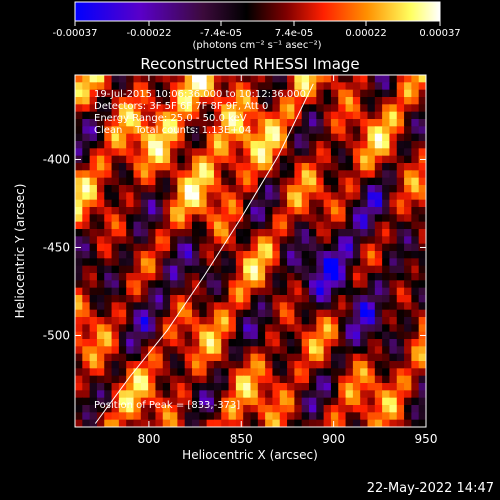 Image resolution: width=500 pixels, height=500 pixels. What do you see at coordinates (20, 251) in the screenshot?
I see `y-axis-label: Heliocentric Y (arcsec)` at bounding box center [20, 251].